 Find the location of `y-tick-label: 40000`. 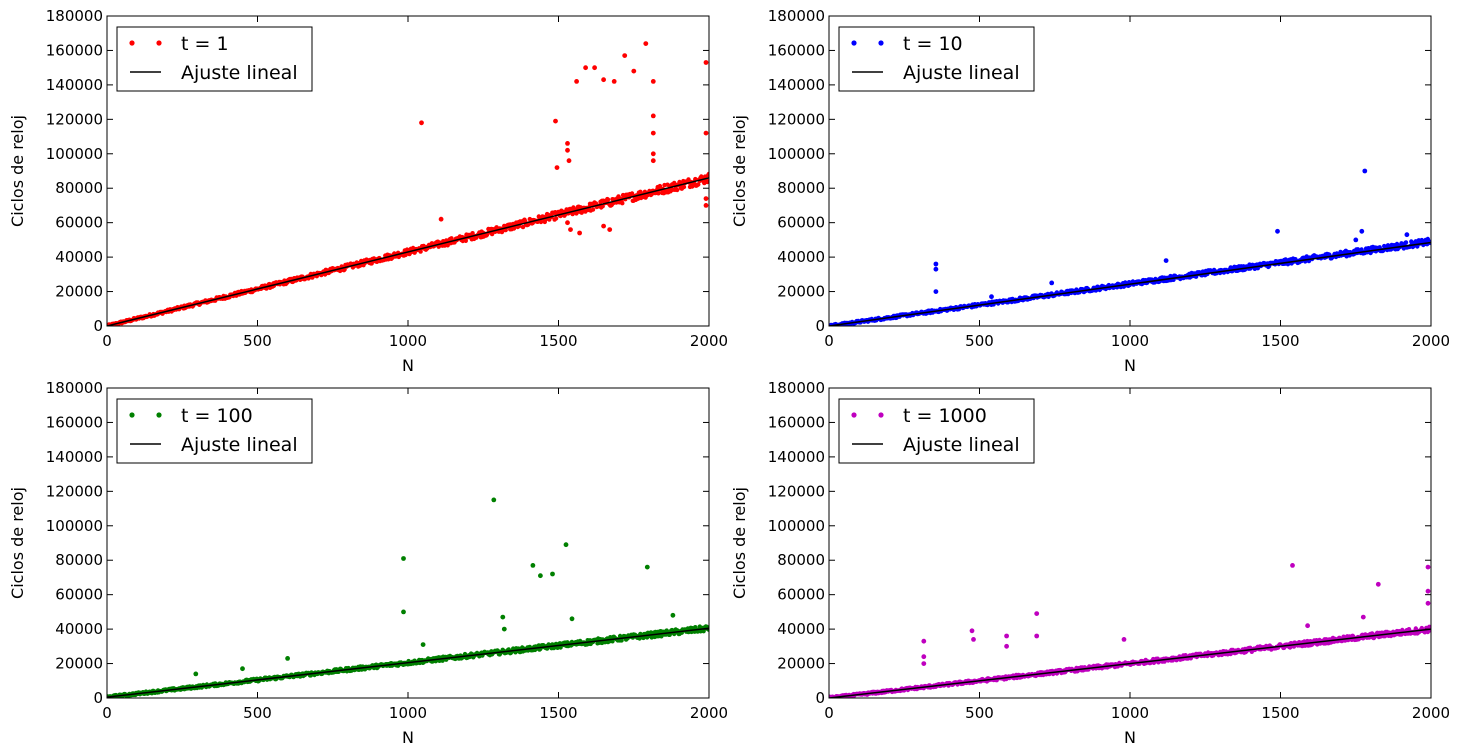

y-tick-label: 40000 is located at coordinates (79, 257).